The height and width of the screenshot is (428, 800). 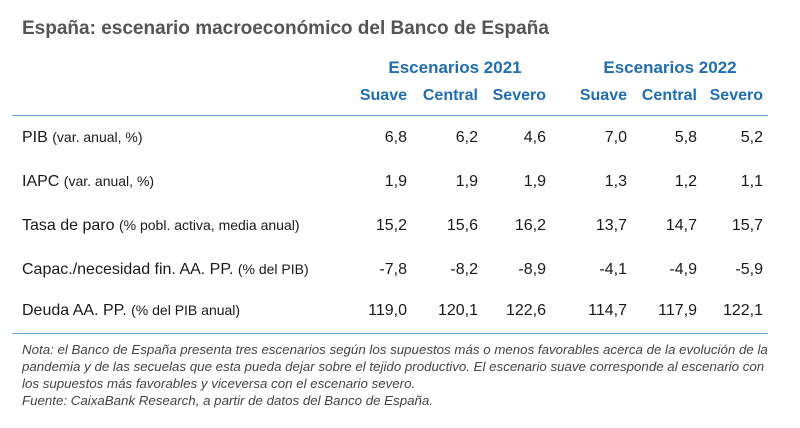 What do you see at coordinates (41, 181) in the screenshot?
I see `row-name: IAPC` at bounding box center [41, 181].